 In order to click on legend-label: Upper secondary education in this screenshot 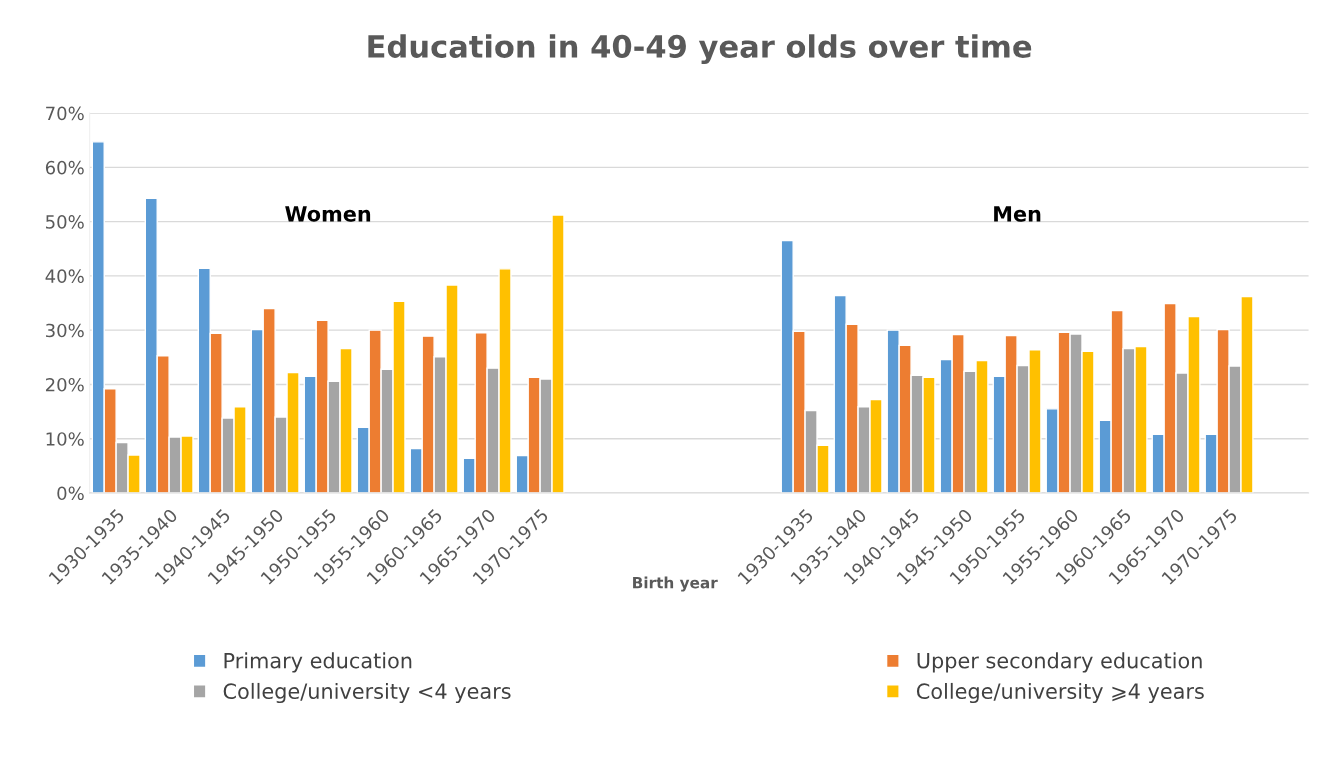, I will do `click(1059, 662)`.